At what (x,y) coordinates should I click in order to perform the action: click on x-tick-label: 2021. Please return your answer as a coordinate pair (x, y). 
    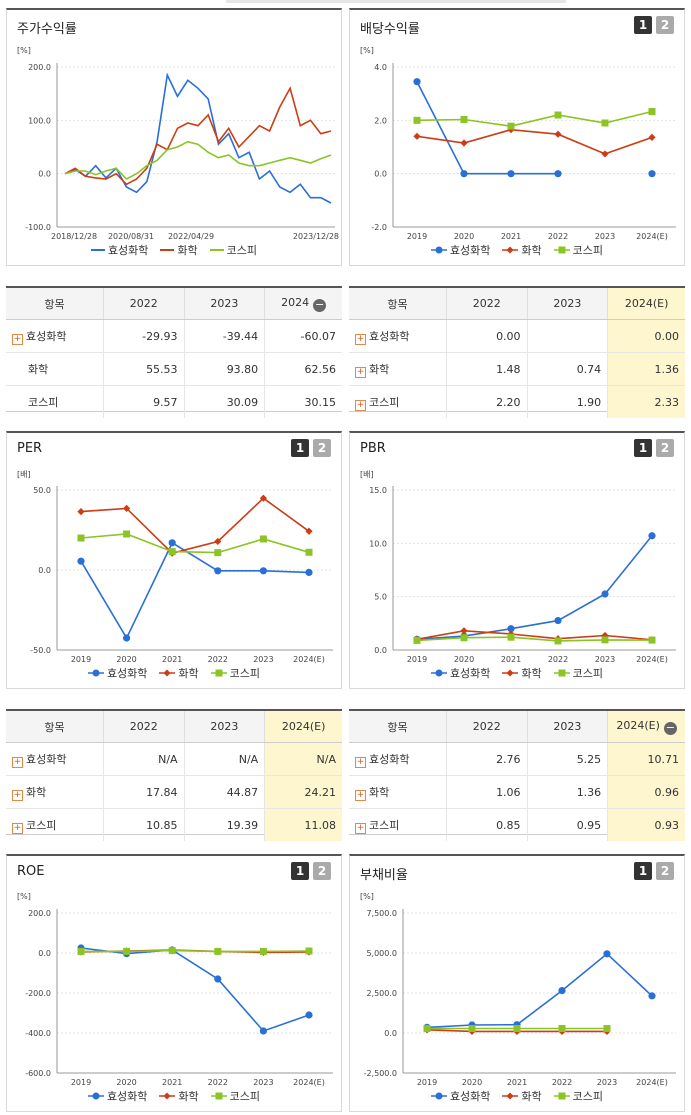
    Looking at the image, I should click on (172, 1082).